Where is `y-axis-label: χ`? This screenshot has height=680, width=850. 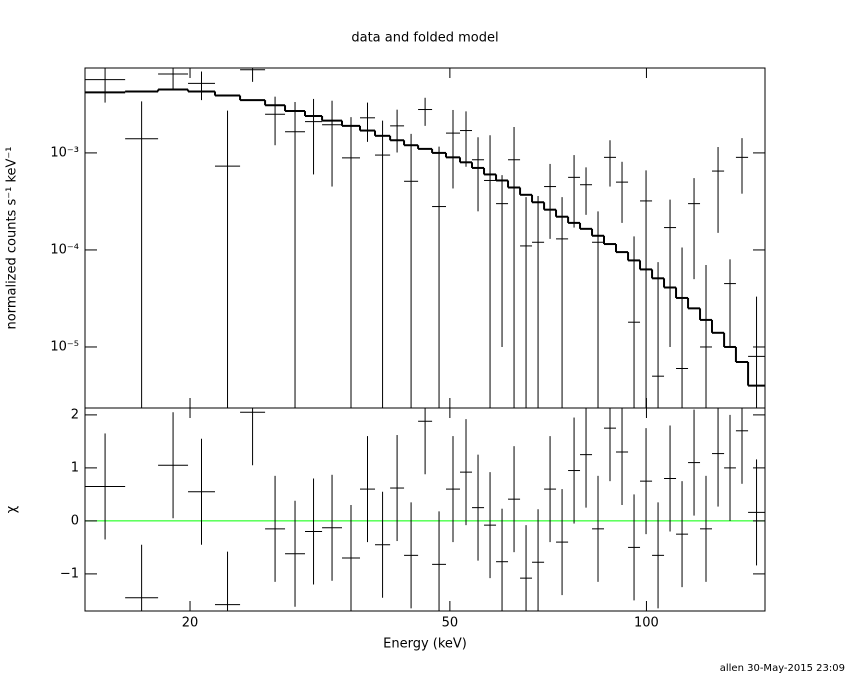 y-axis-label: χ is located at coordinates (12, 509).